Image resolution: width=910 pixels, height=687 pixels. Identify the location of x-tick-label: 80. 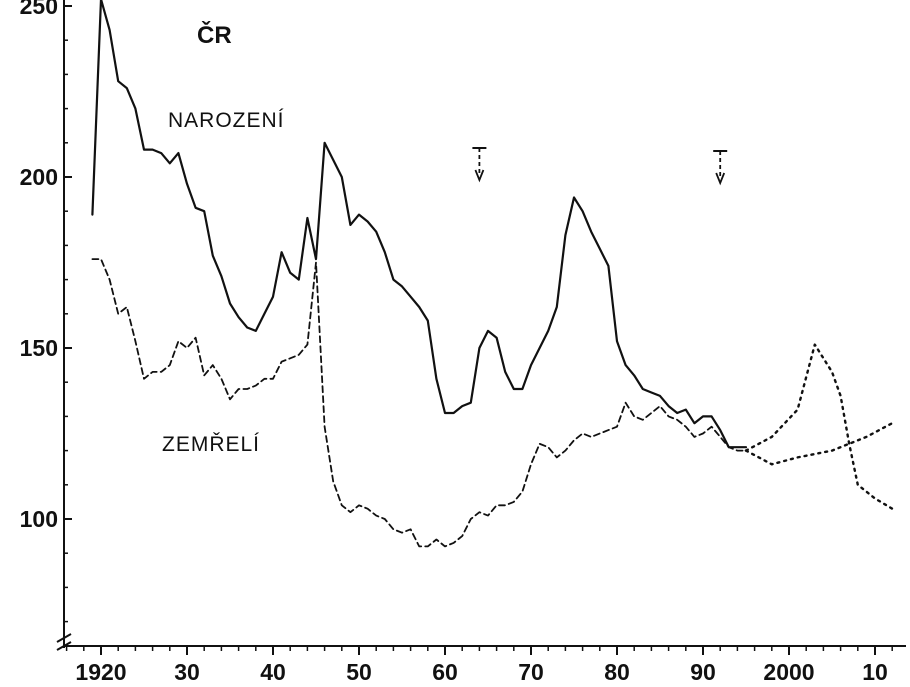
(617, 672).